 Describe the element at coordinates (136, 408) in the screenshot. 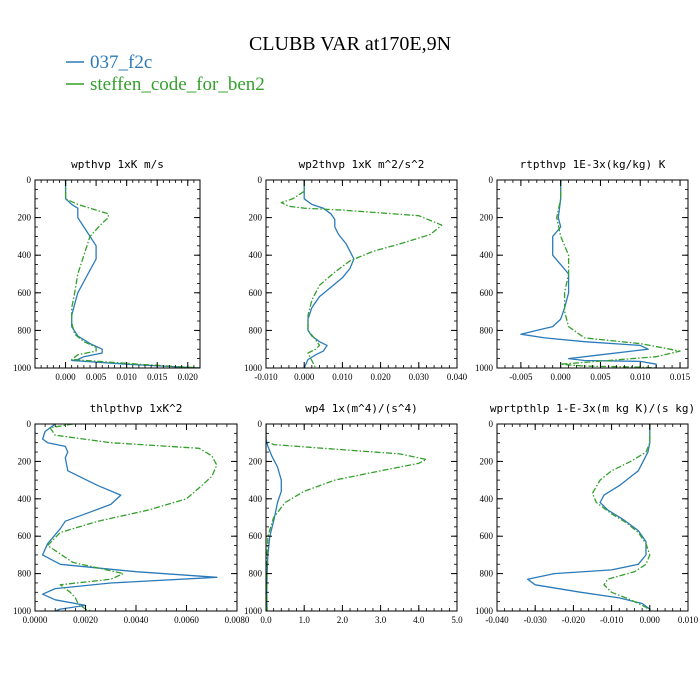

I see `panel-title: thlpthvp 1xK^2` at that location.